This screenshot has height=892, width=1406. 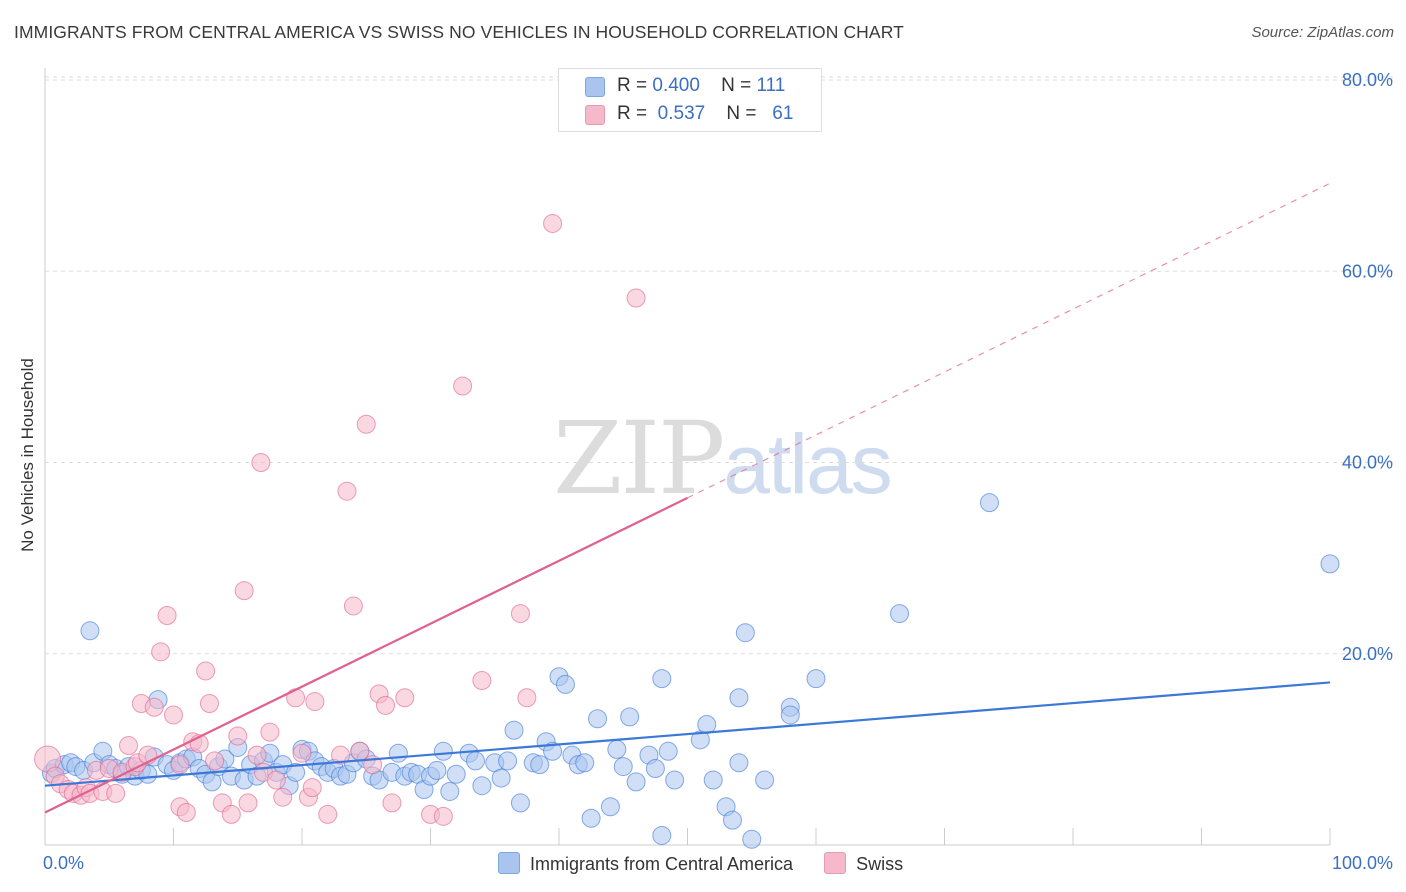 I want to click on legend-item-central-america: Immigrants from Central America, so click(x=645, y=864).